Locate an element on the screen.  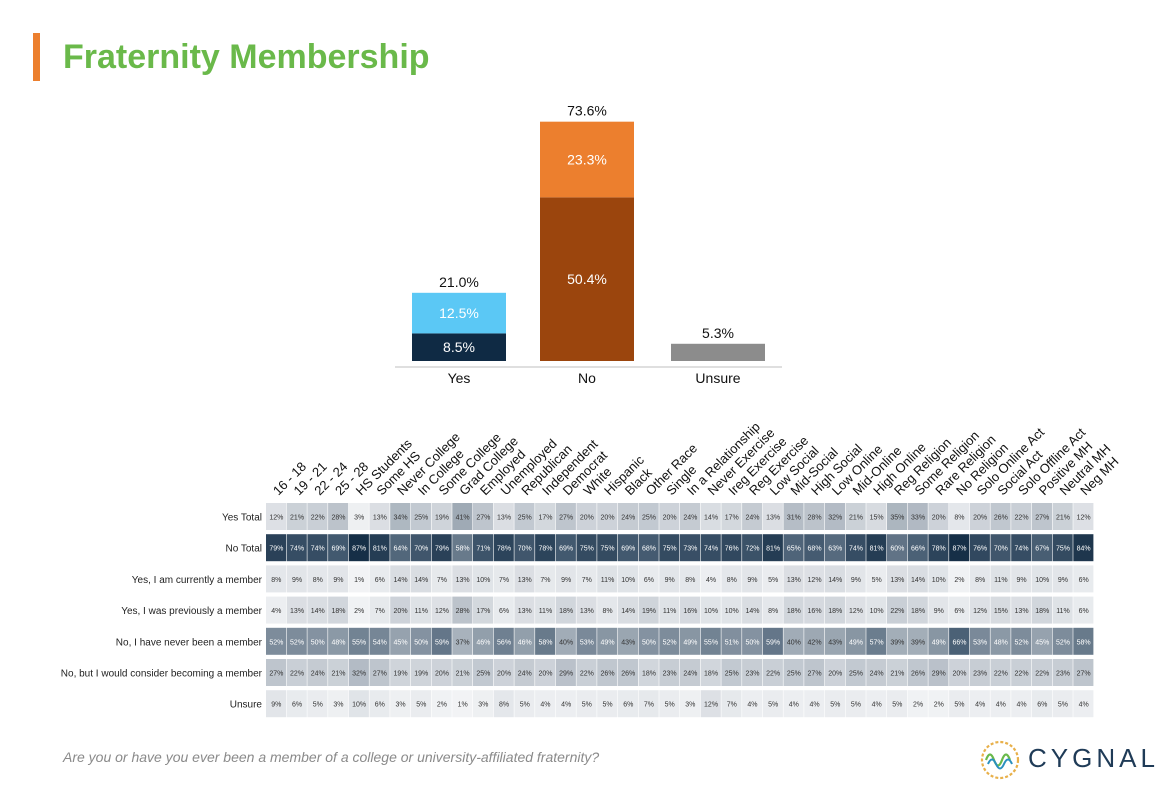
heatmap-cell-label: 34% is located at coordinates (401, 518).